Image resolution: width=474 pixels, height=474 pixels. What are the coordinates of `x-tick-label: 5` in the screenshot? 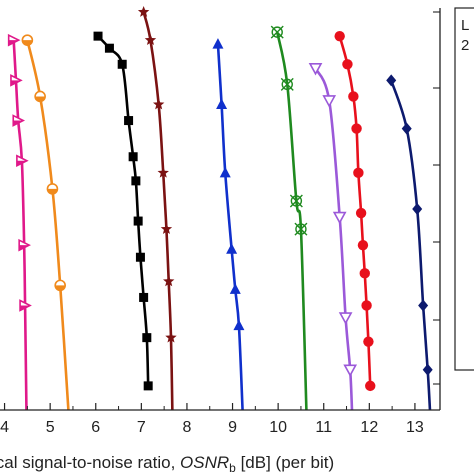 It's located at (50, 427).